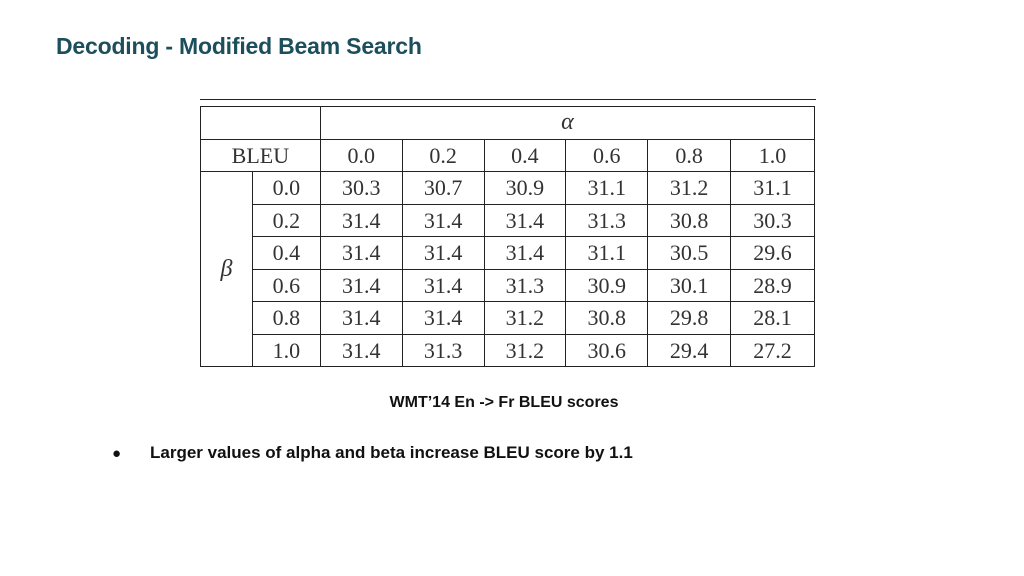  I want to click on table-cell: 28.1, so click(772, 318).